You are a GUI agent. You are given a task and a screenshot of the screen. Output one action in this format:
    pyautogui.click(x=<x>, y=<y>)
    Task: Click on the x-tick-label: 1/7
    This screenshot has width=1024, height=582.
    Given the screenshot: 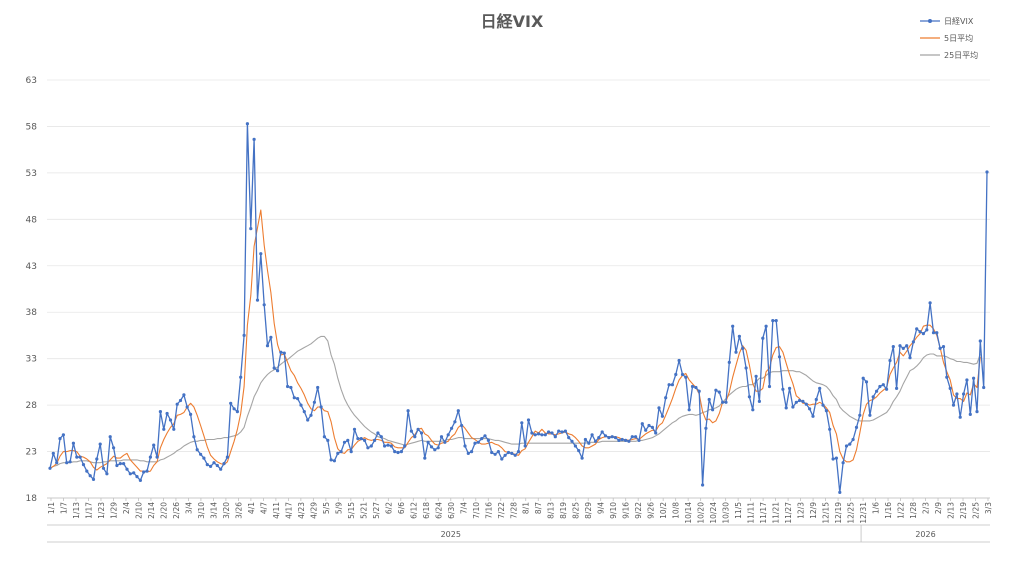 What is the action you would take?
    pyautogui.click(x=63, y=508)
    